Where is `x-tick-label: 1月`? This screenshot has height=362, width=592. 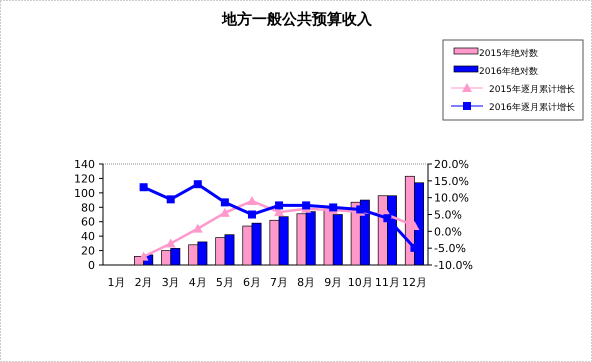 x-tick-label: 1月 is located at coordinates (117, 282).